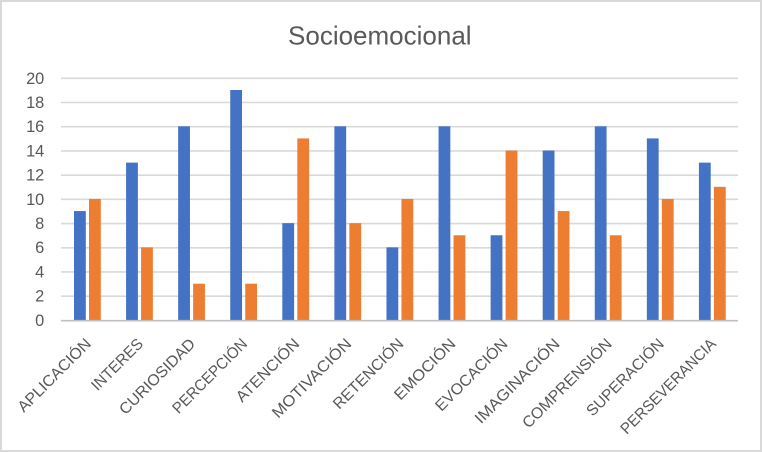  What do you see at coordinates (39, 224) in the screenshot?
I see `svg-text: 8` at bounding box center [39, 224].